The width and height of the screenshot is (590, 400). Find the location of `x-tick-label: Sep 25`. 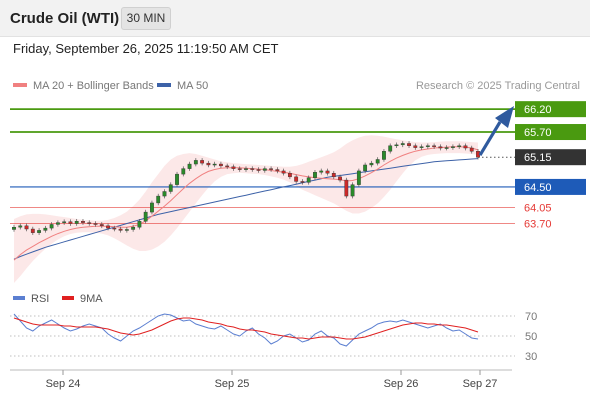

x-tick-label: Sep 25 is located at coordinates (232, 384).